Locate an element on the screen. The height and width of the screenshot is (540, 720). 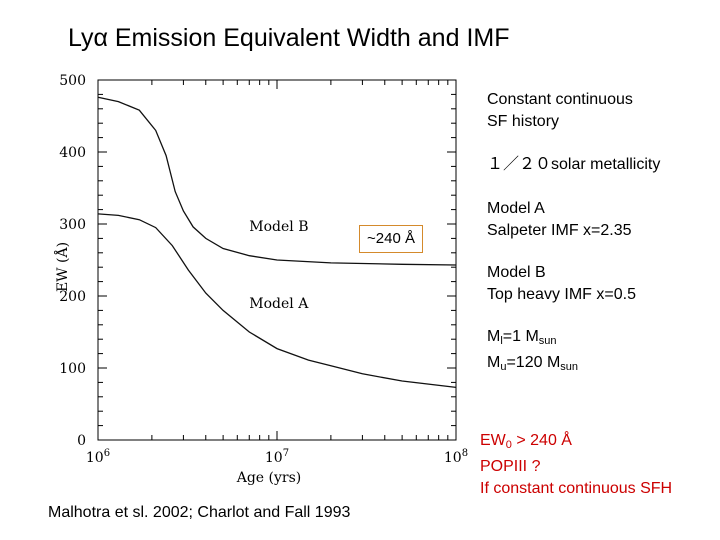
model-a-note: Model A Salpeter IMF x=2.35 is located at coordinates (559, 220).